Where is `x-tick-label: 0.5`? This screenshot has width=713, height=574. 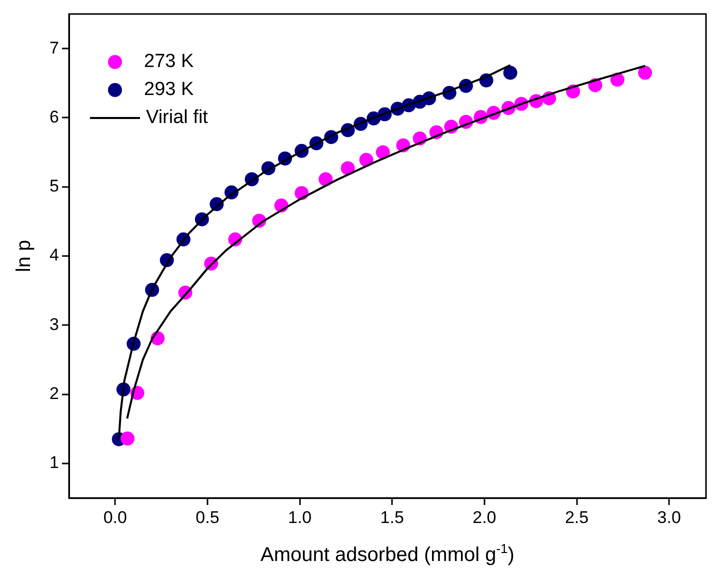 x-tick-label: 0.5 is located at coordinates (208, 517).